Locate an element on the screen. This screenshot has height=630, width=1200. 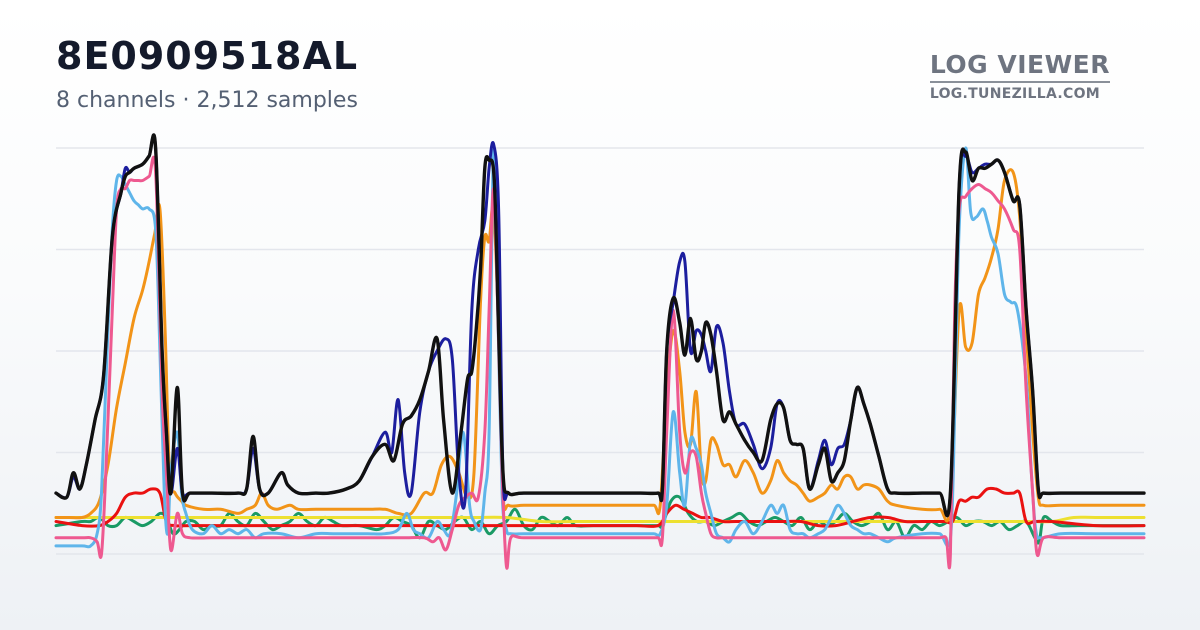
brand-logo: LOG VIEWER LOG.TUNEZILLA.COM is located at coordinates (1019, 76).